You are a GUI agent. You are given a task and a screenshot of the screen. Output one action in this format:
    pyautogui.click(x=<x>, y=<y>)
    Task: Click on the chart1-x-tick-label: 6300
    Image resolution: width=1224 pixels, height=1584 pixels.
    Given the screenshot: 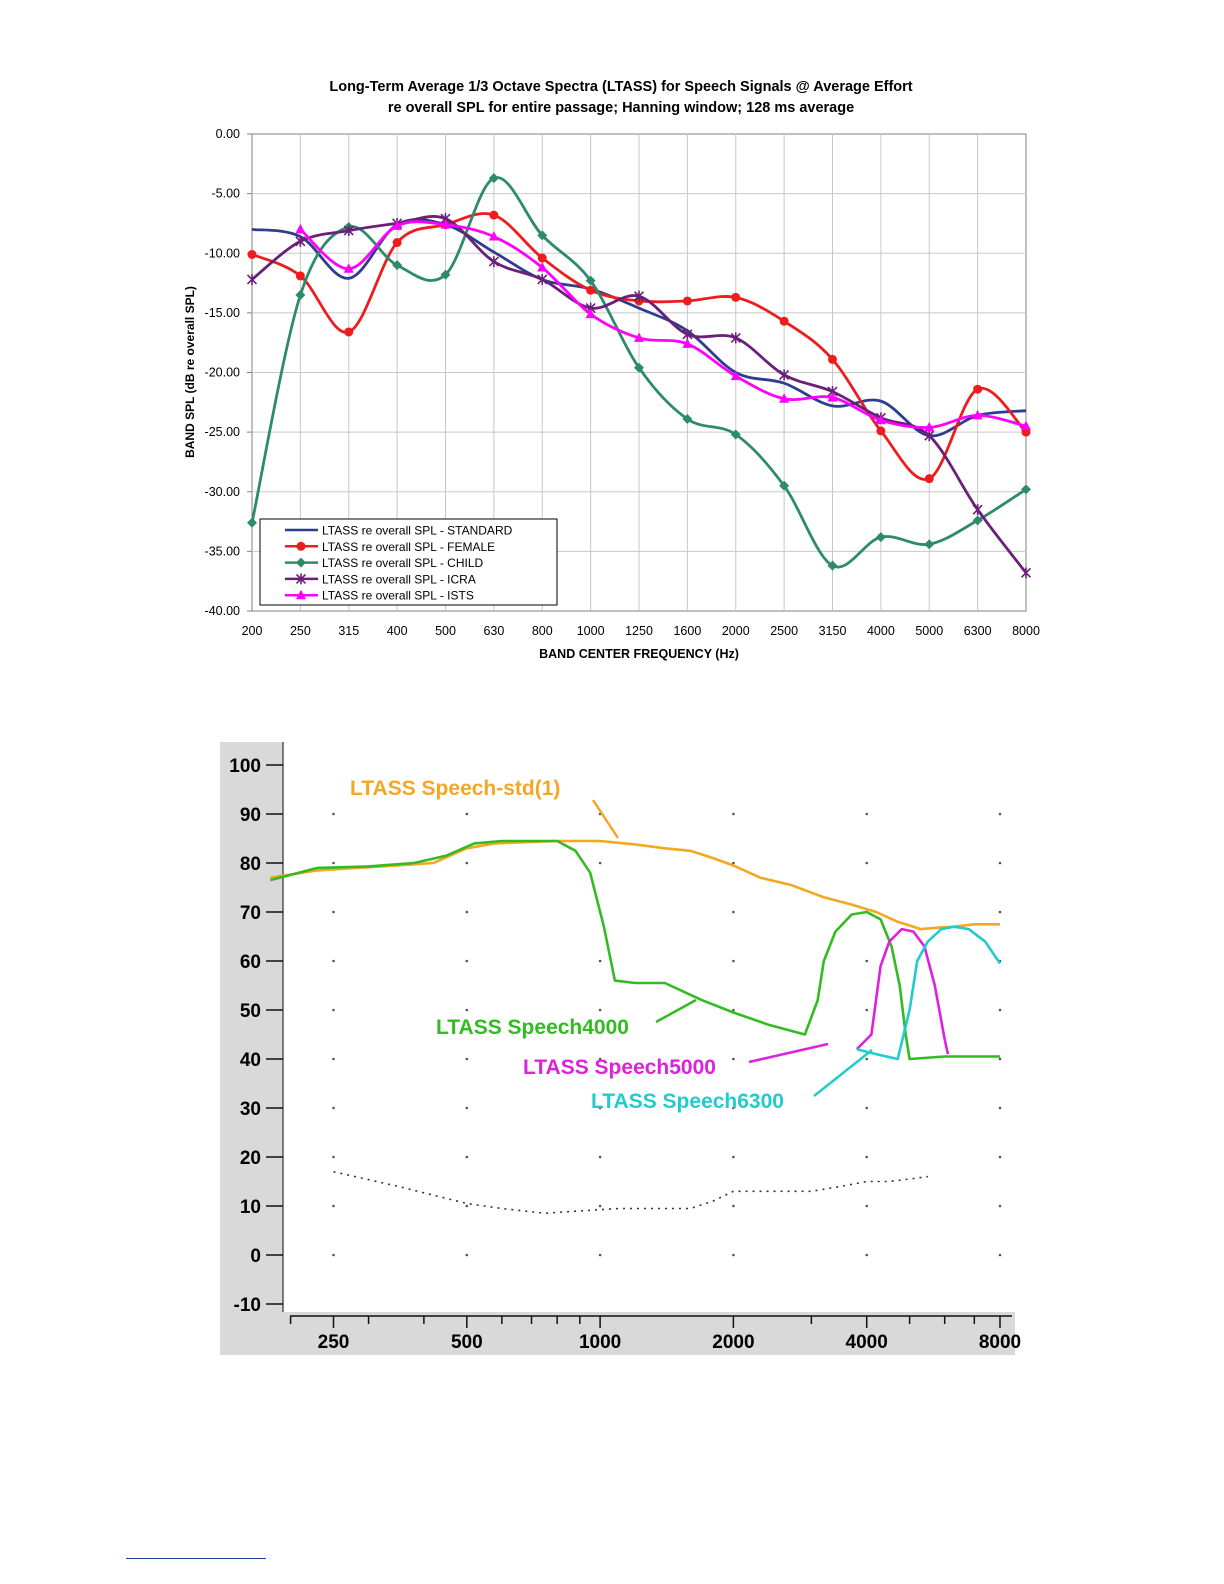 What is the action you would take?
    pyautogui.click(x=978, y=631)
    